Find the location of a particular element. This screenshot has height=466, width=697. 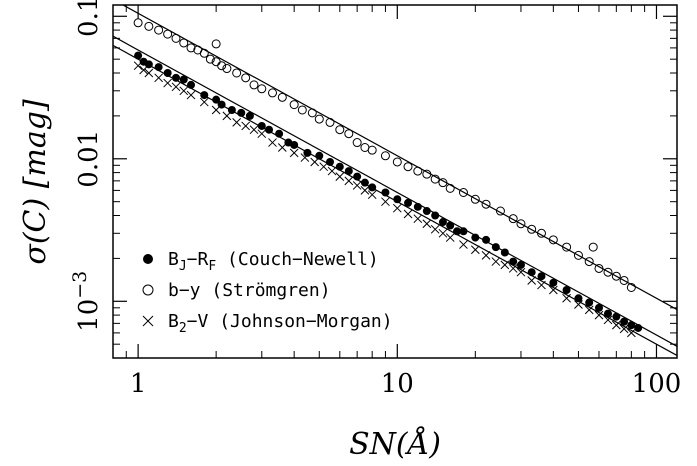

legend-subscript: 2 is located at coordinates (183, 328).